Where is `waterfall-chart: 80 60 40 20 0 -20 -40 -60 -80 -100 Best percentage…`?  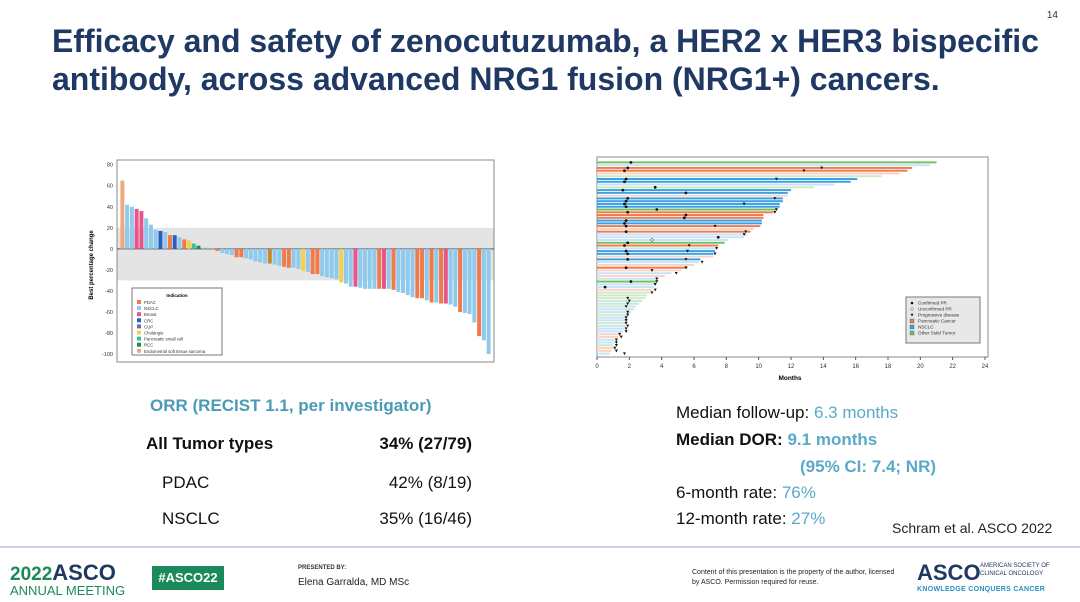 waterfall-chart: 80 60 40 20 0 -20 -40 -60 -80 -100 Best percentage… is located at coordinates (292, 261).